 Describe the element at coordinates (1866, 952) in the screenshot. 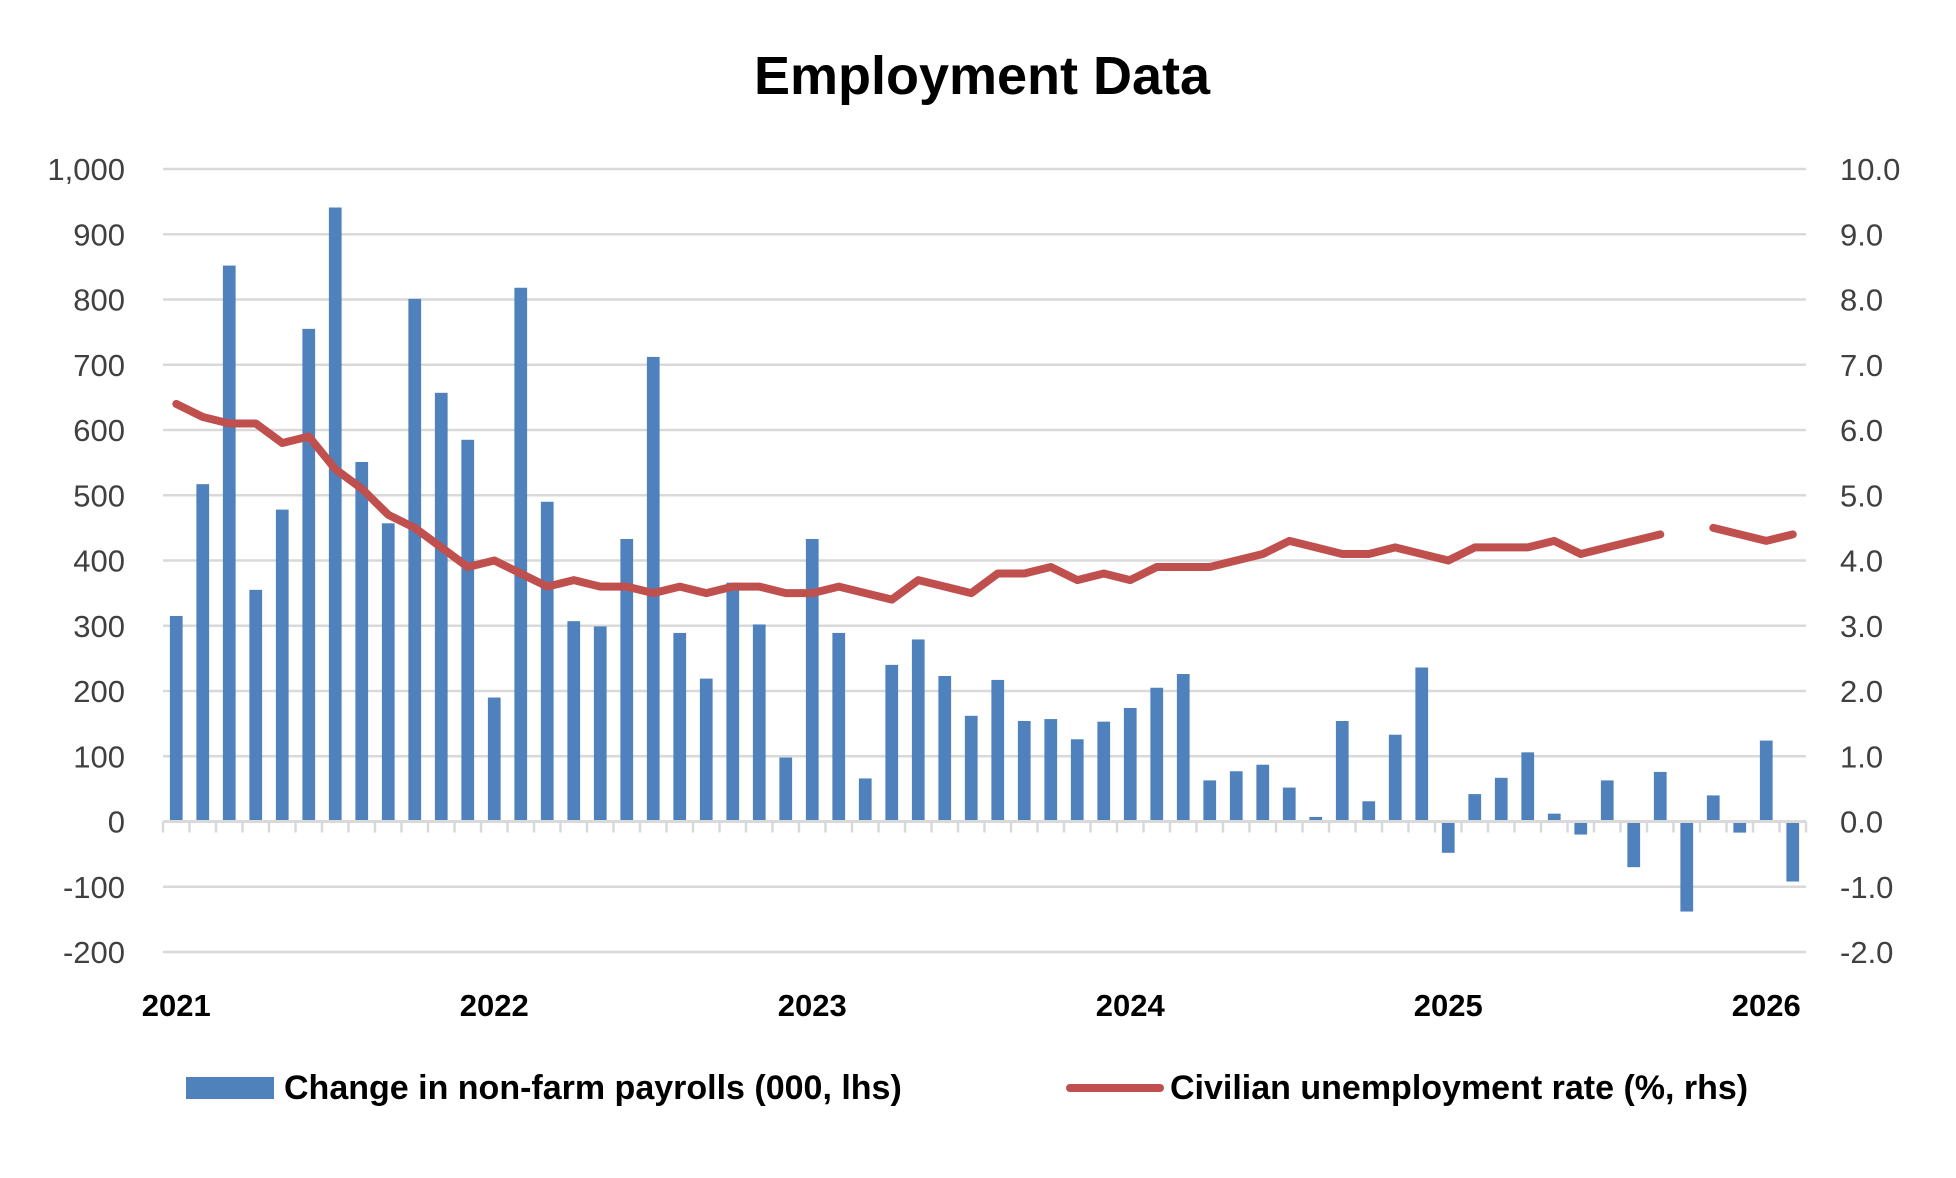

I see `right-tick-label: -2.0` at that location.